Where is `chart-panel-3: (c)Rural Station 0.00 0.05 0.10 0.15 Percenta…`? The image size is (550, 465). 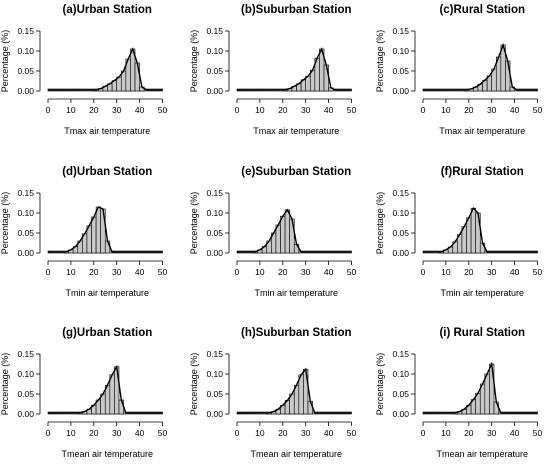
chart-panel-3: (c)Rural Station 0.00 0.05 0.10 0.15 Percenta… is located at coordinates (458, 70).